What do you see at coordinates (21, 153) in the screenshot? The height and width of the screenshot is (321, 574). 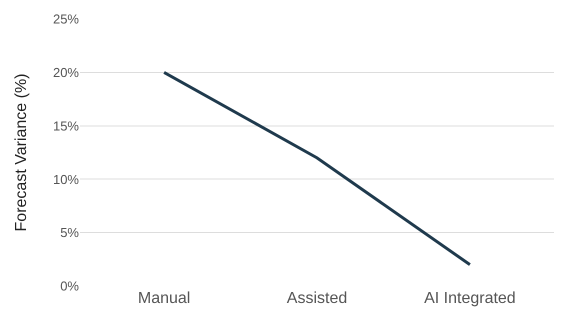 I see `y-axis-title: Forecast Variance (%)` at bounding box center [21, 153].